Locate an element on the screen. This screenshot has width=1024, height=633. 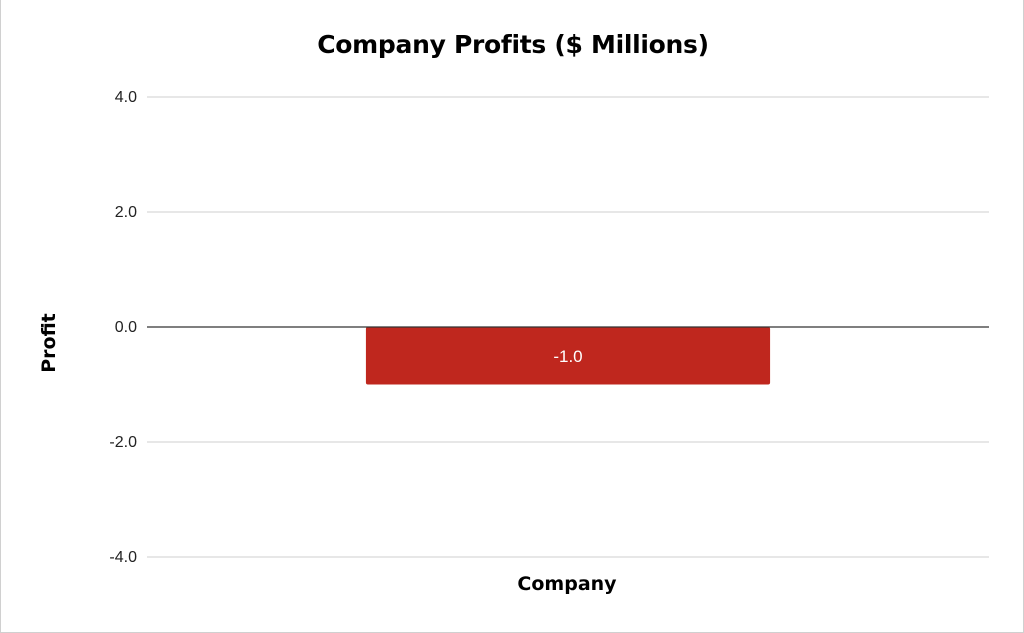
chart-title: Company Profits ($ Millions) is located at coordinates (513, 44).